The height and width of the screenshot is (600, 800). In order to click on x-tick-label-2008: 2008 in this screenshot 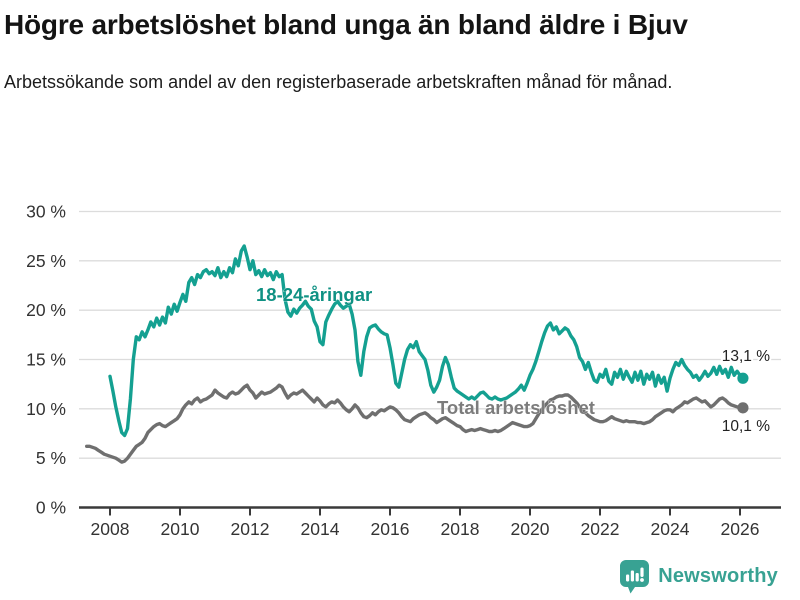, I will do `click(110, 529)`.